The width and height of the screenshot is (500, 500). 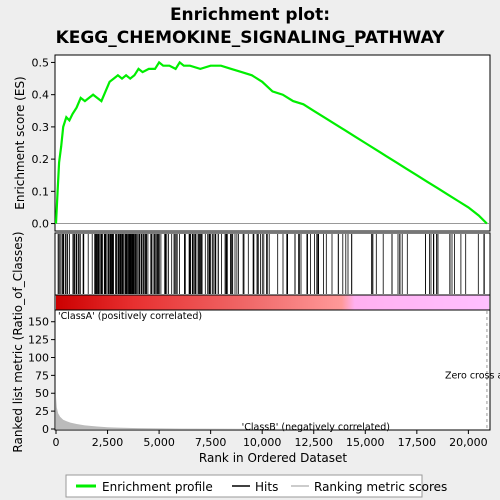 I want to click on legend-item-metric: Ranking metric scores, so click(x=380, y=487).